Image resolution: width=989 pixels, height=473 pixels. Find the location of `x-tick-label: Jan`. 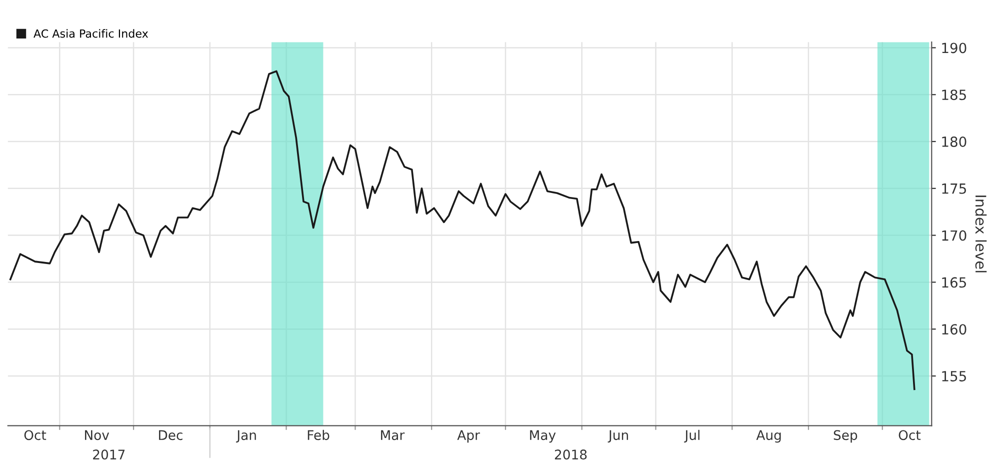

x-tick-label: Jan is located at coordinates (246, 436).